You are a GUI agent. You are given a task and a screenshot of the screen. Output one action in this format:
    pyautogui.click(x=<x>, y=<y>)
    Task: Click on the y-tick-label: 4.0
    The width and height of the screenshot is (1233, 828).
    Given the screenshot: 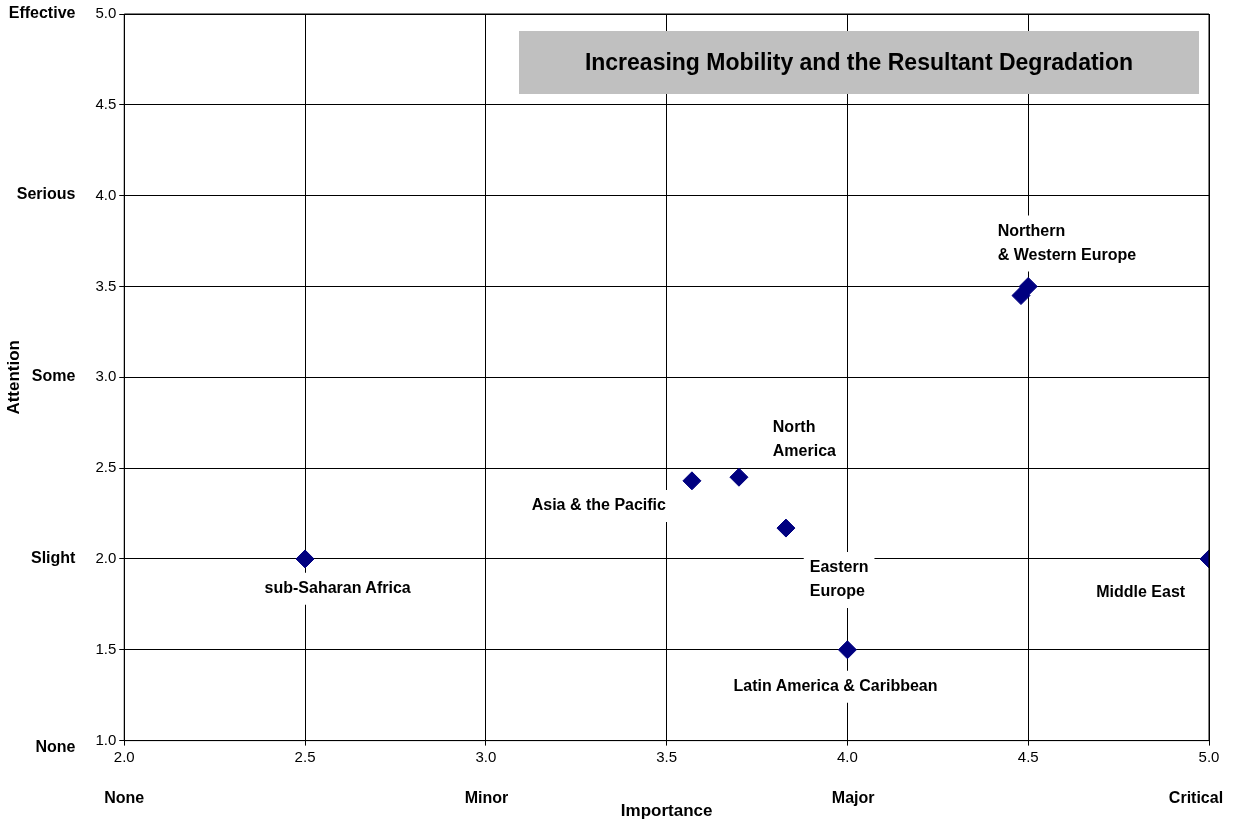 What is the action you would take?
    pyautogui.click(x=106, y=194)
    